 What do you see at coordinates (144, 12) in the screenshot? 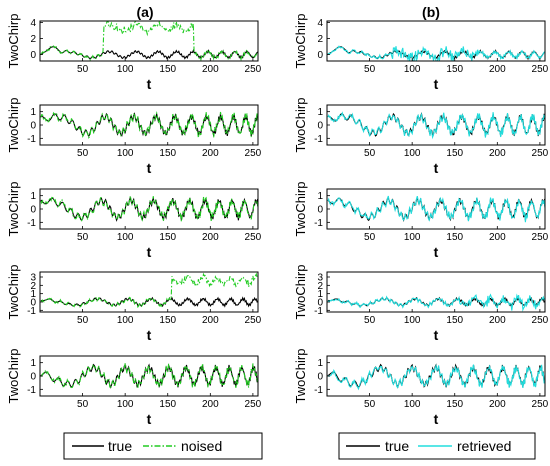
I see `panel-title-a: (a)` at bounding box center [144, 12].